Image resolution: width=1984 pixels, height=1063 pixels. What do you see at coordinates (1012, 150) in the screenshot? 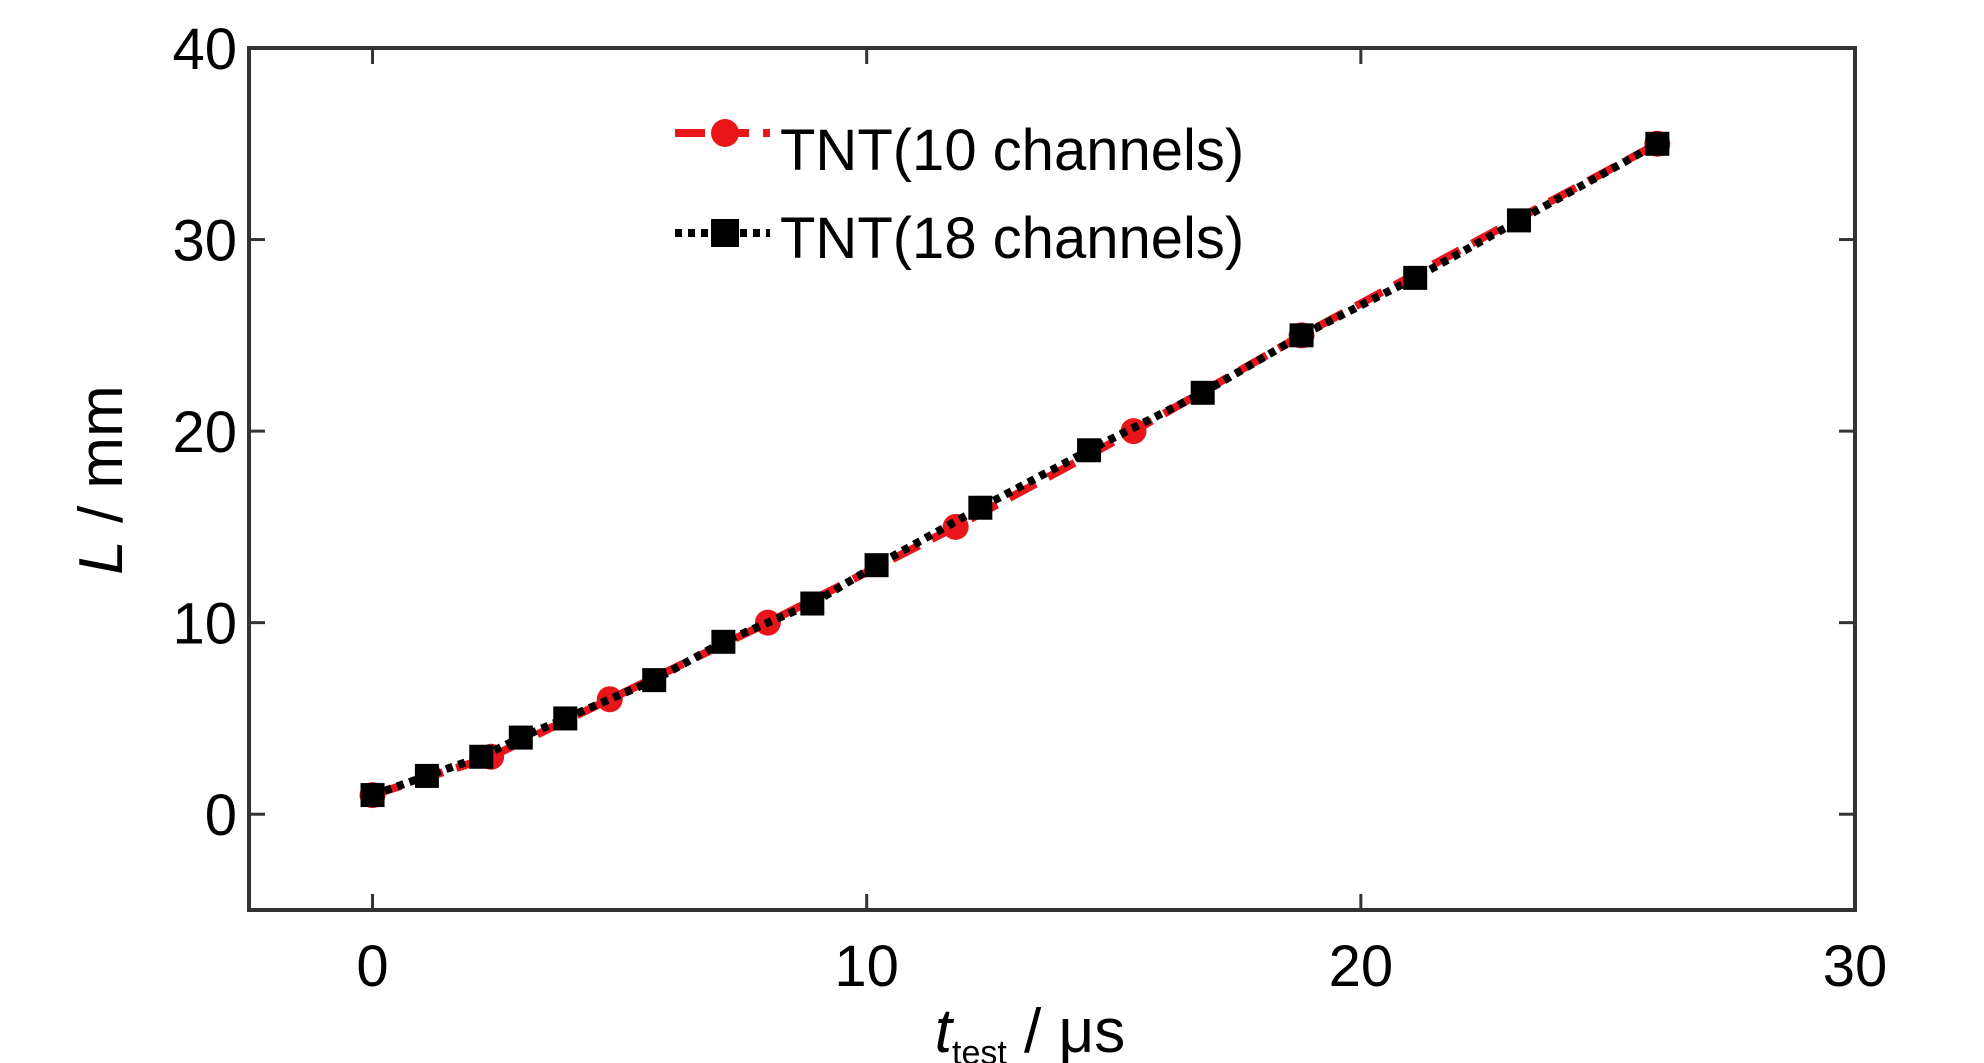
I see `legend-label-0: TNT(10 channels)` at bounding box center [1012, 150].